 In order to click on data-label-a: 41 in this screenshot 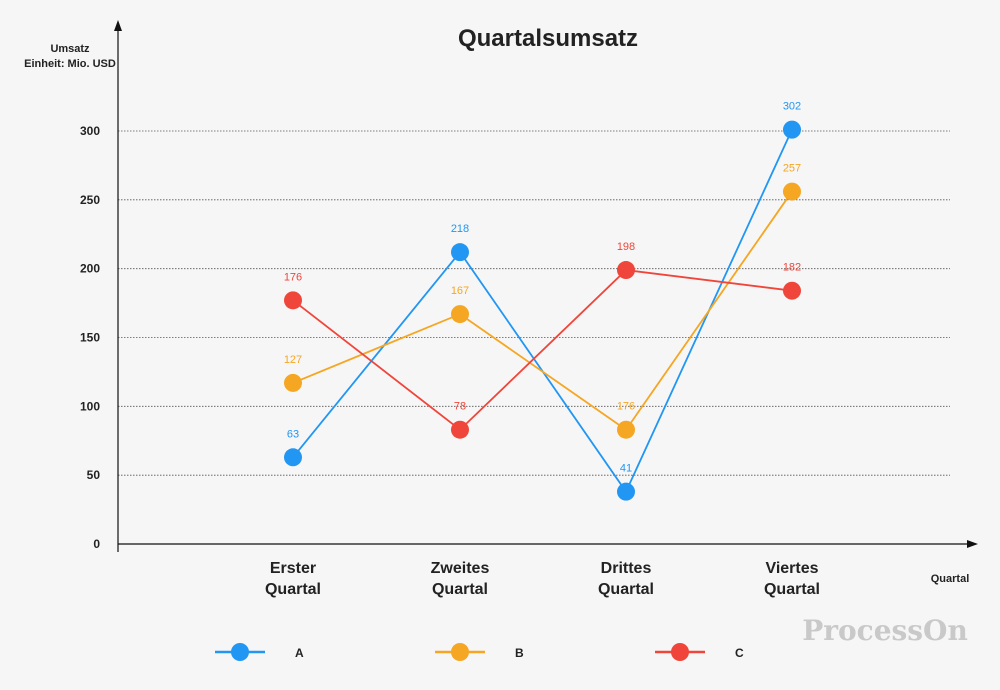, I will do `click(626, 469)`.